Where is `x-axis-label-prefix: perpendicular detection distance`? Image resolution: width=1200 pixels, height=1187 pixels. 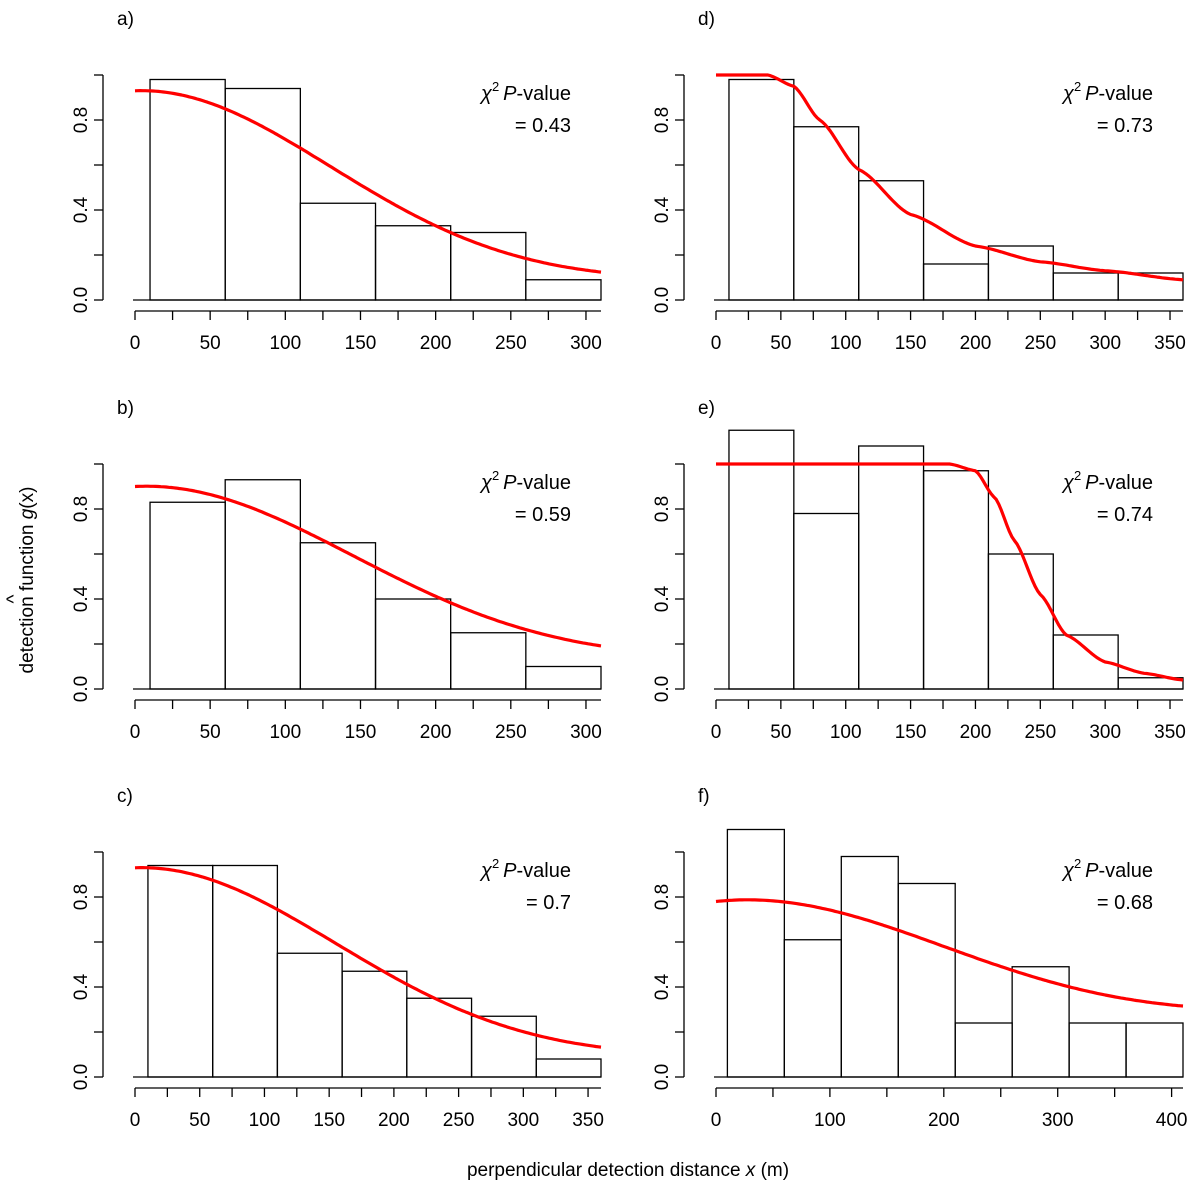
x-axis-label-prefix: perpendicular detection distance is located at coordinates (606, 1170).